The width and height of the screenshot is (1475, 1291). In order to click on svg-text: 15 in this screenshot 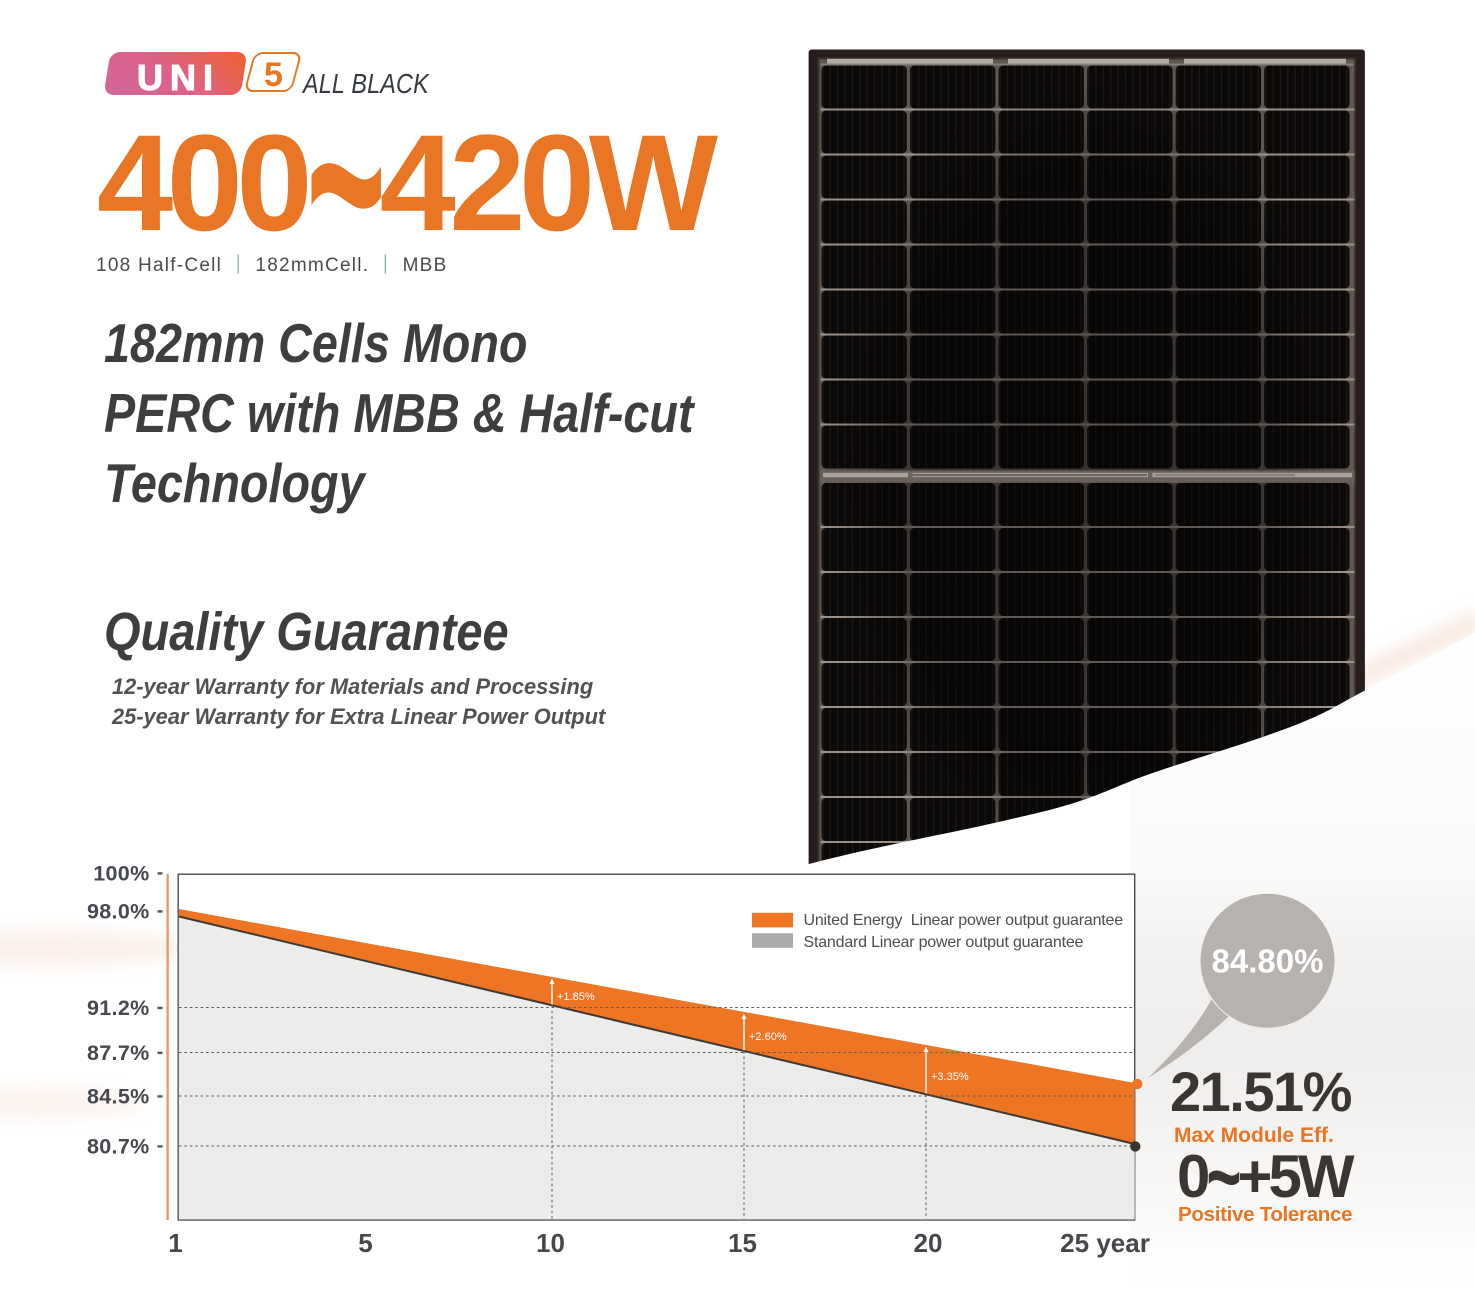, I will do `click(742, 1243)`.